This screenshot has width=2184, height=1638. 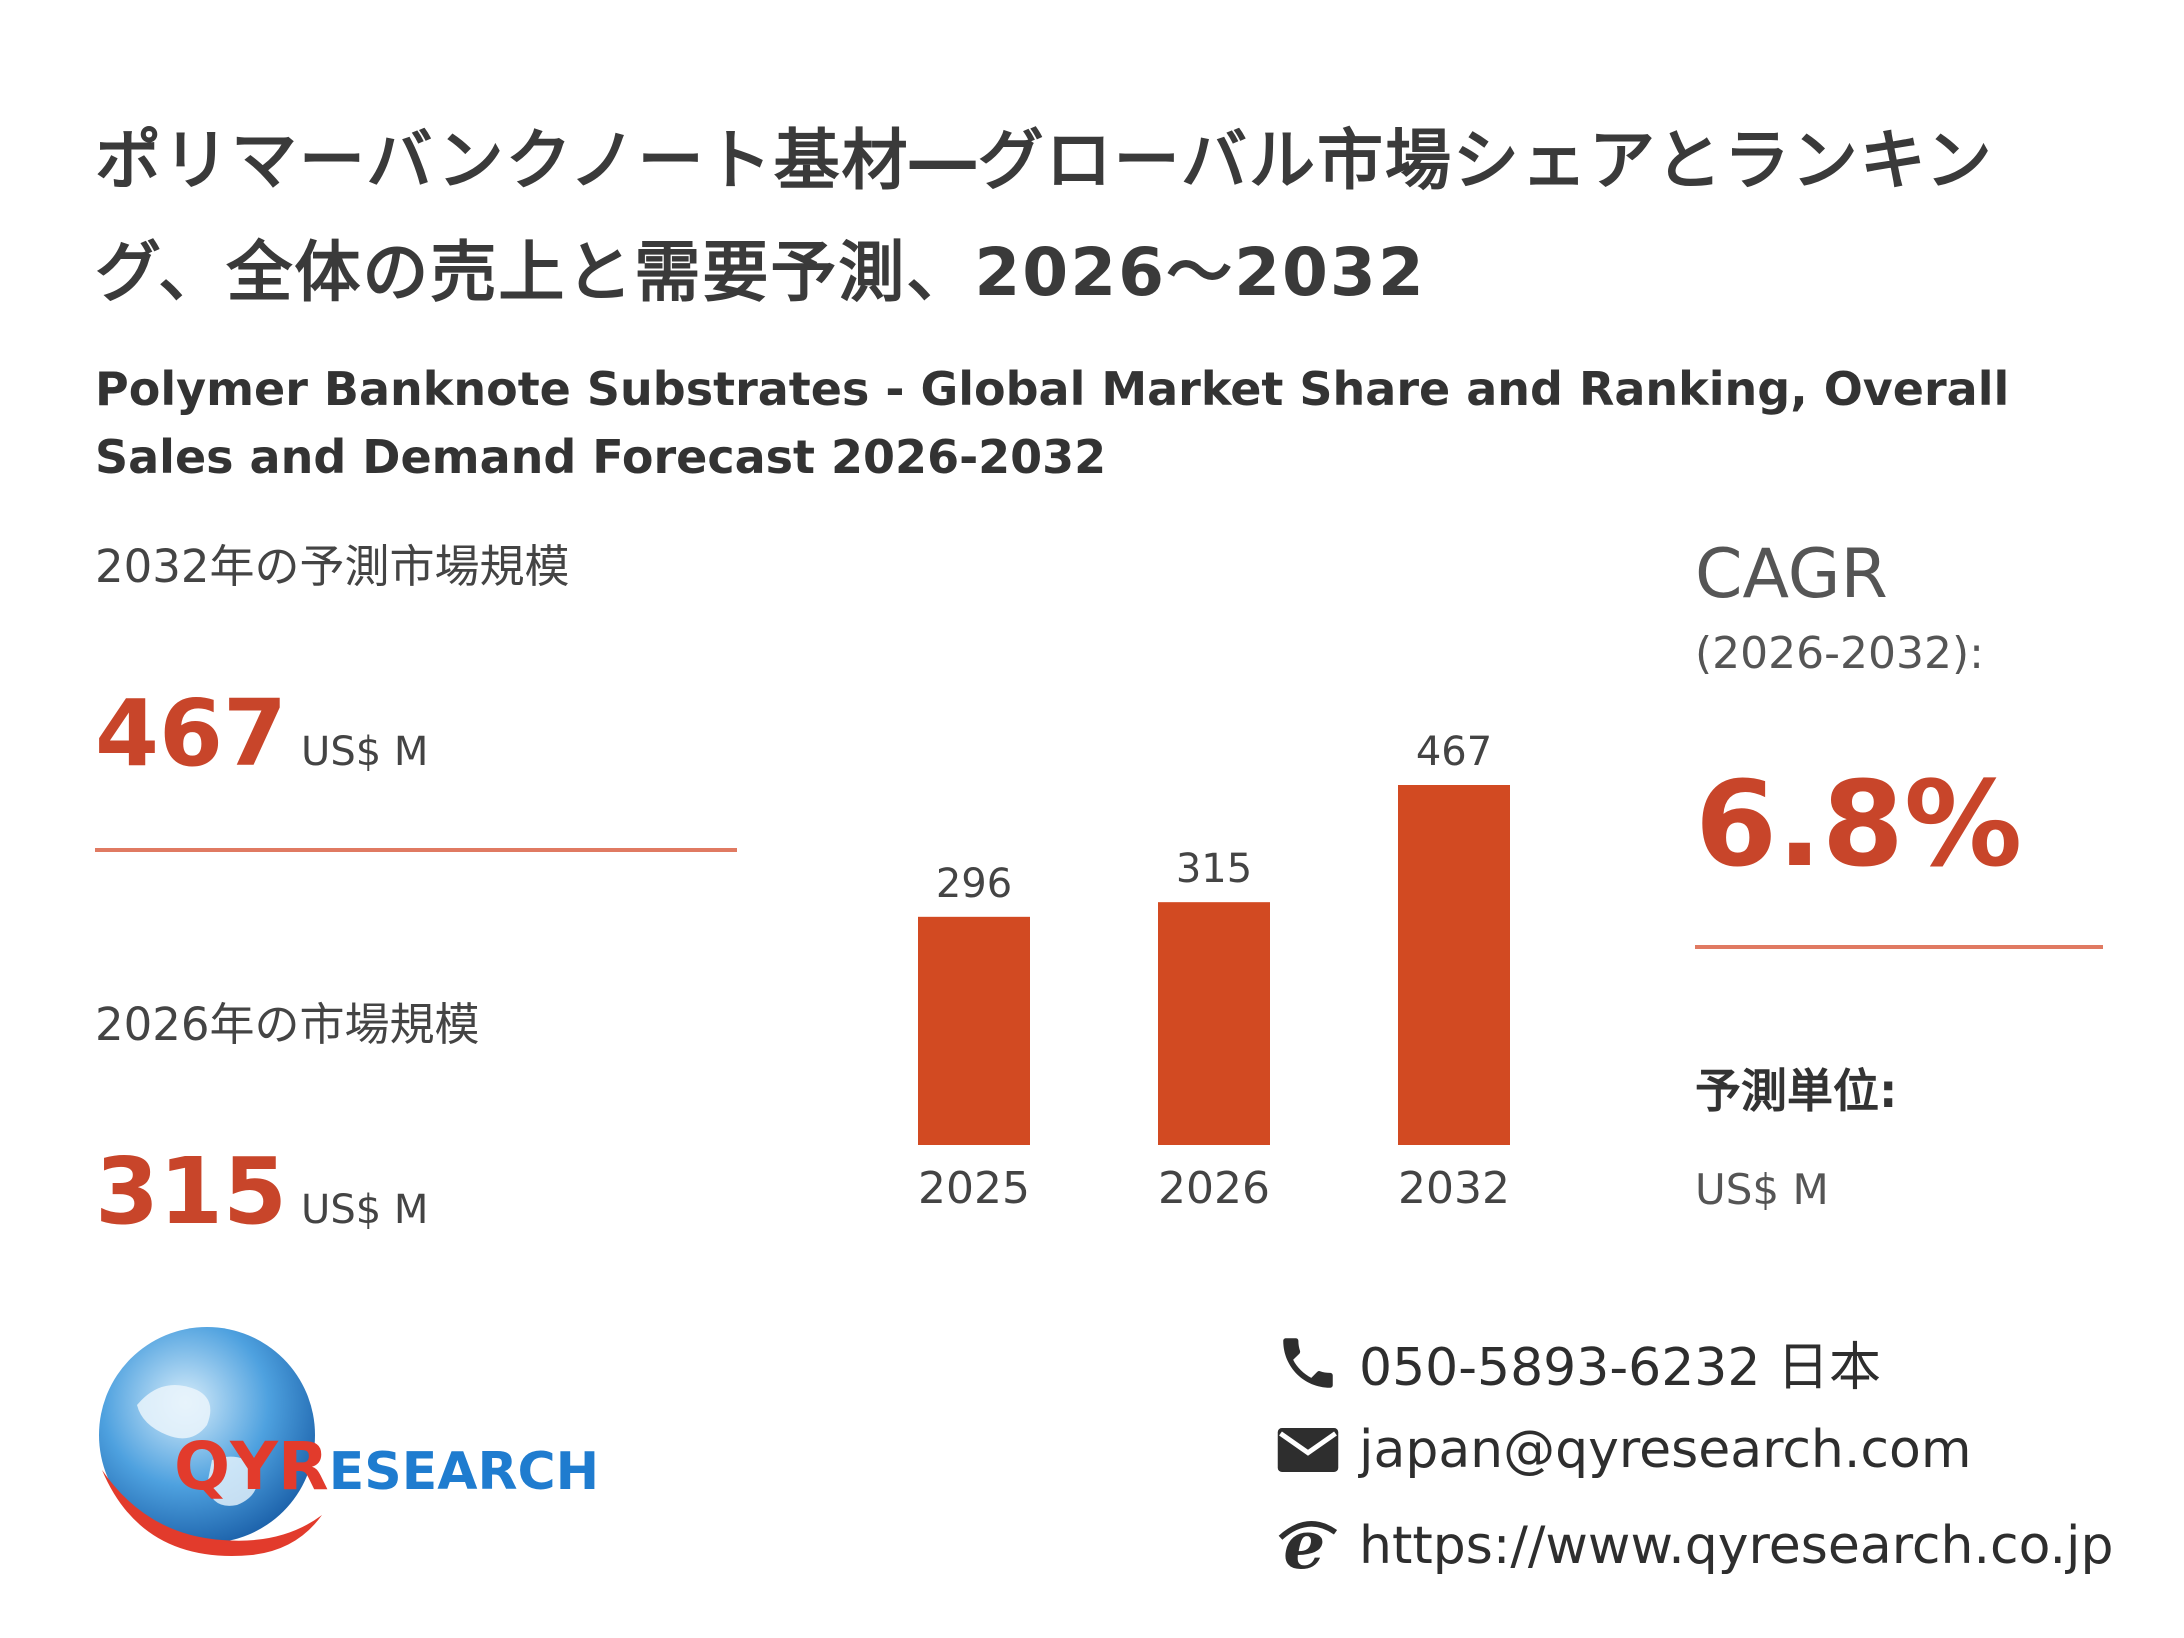 I want to click on market-2026-unit: US$ M, so click(x=365, y=1210).